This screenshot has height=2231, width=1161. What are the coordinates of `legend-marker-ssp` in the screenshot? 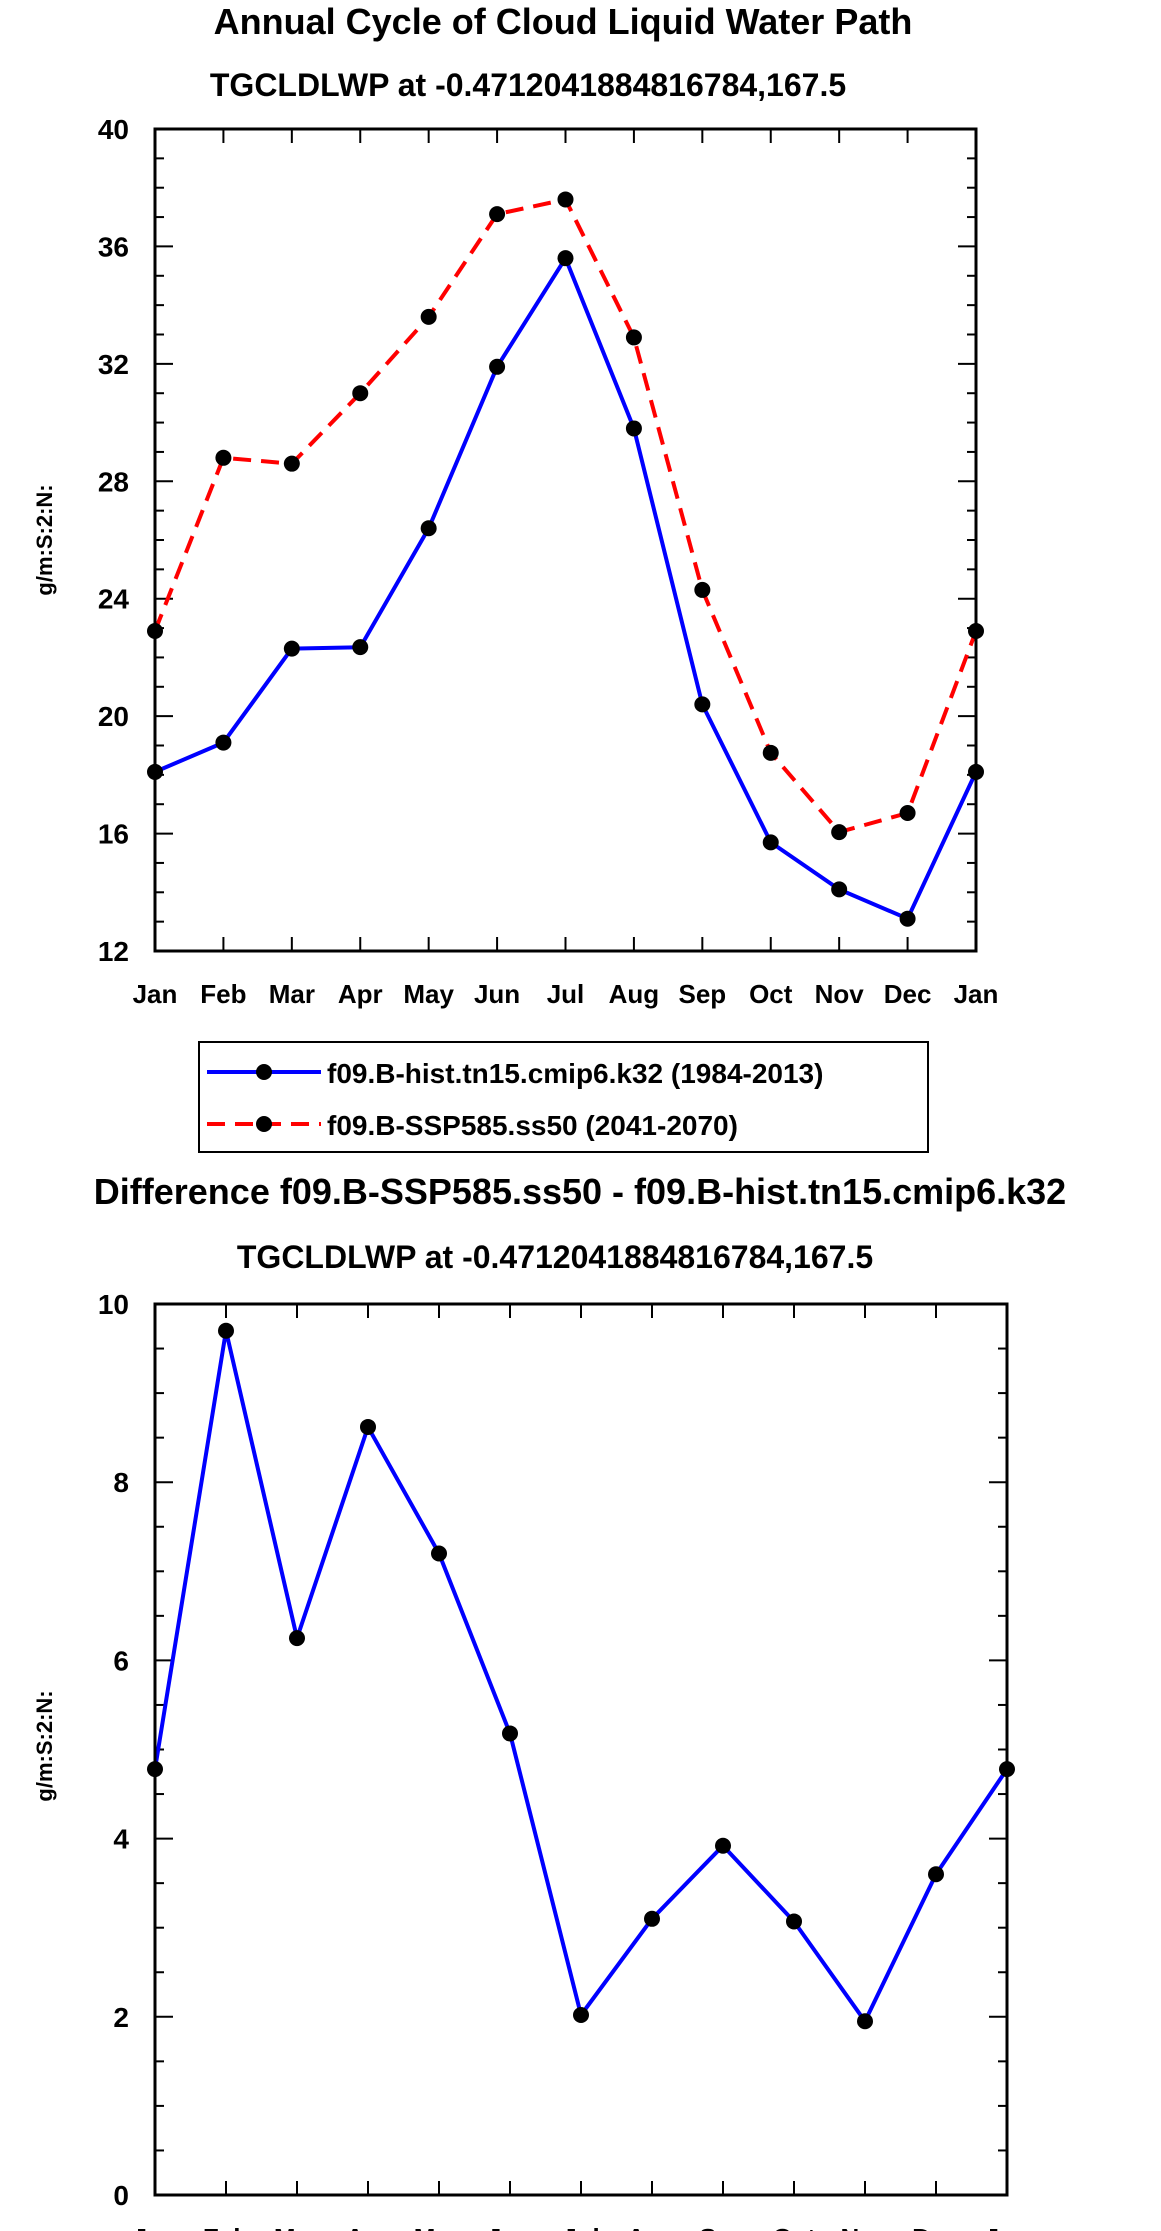 It's located at (264, 1124).